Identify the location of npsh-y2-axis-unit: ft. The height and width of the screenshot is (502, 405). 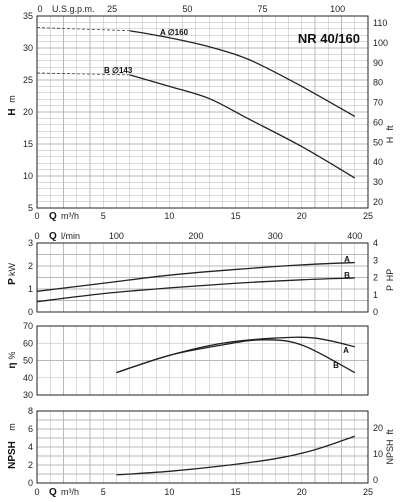
(390, 432).